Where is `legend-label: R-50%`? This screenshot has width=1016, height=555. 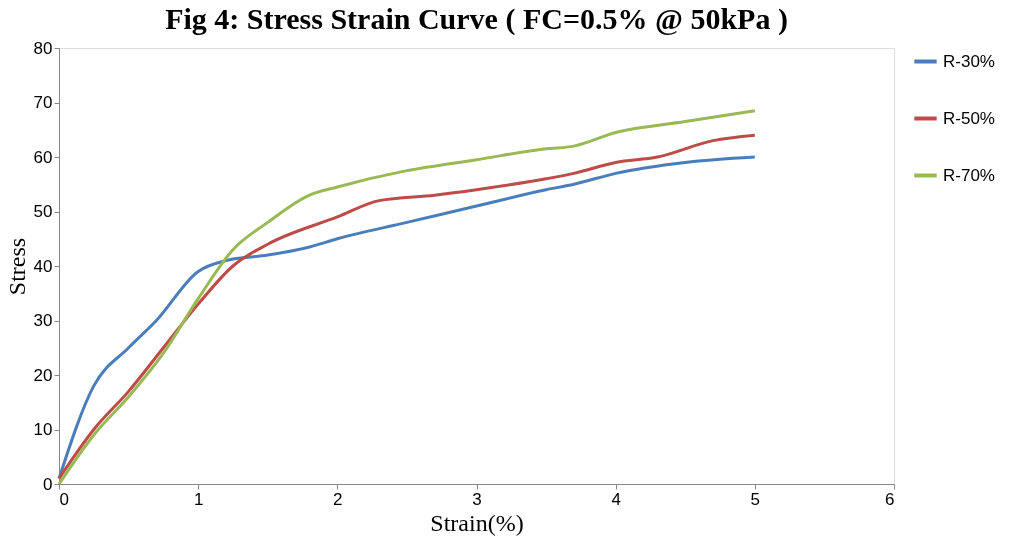
legend-label: R-50% is located at coordinates (969, 118).